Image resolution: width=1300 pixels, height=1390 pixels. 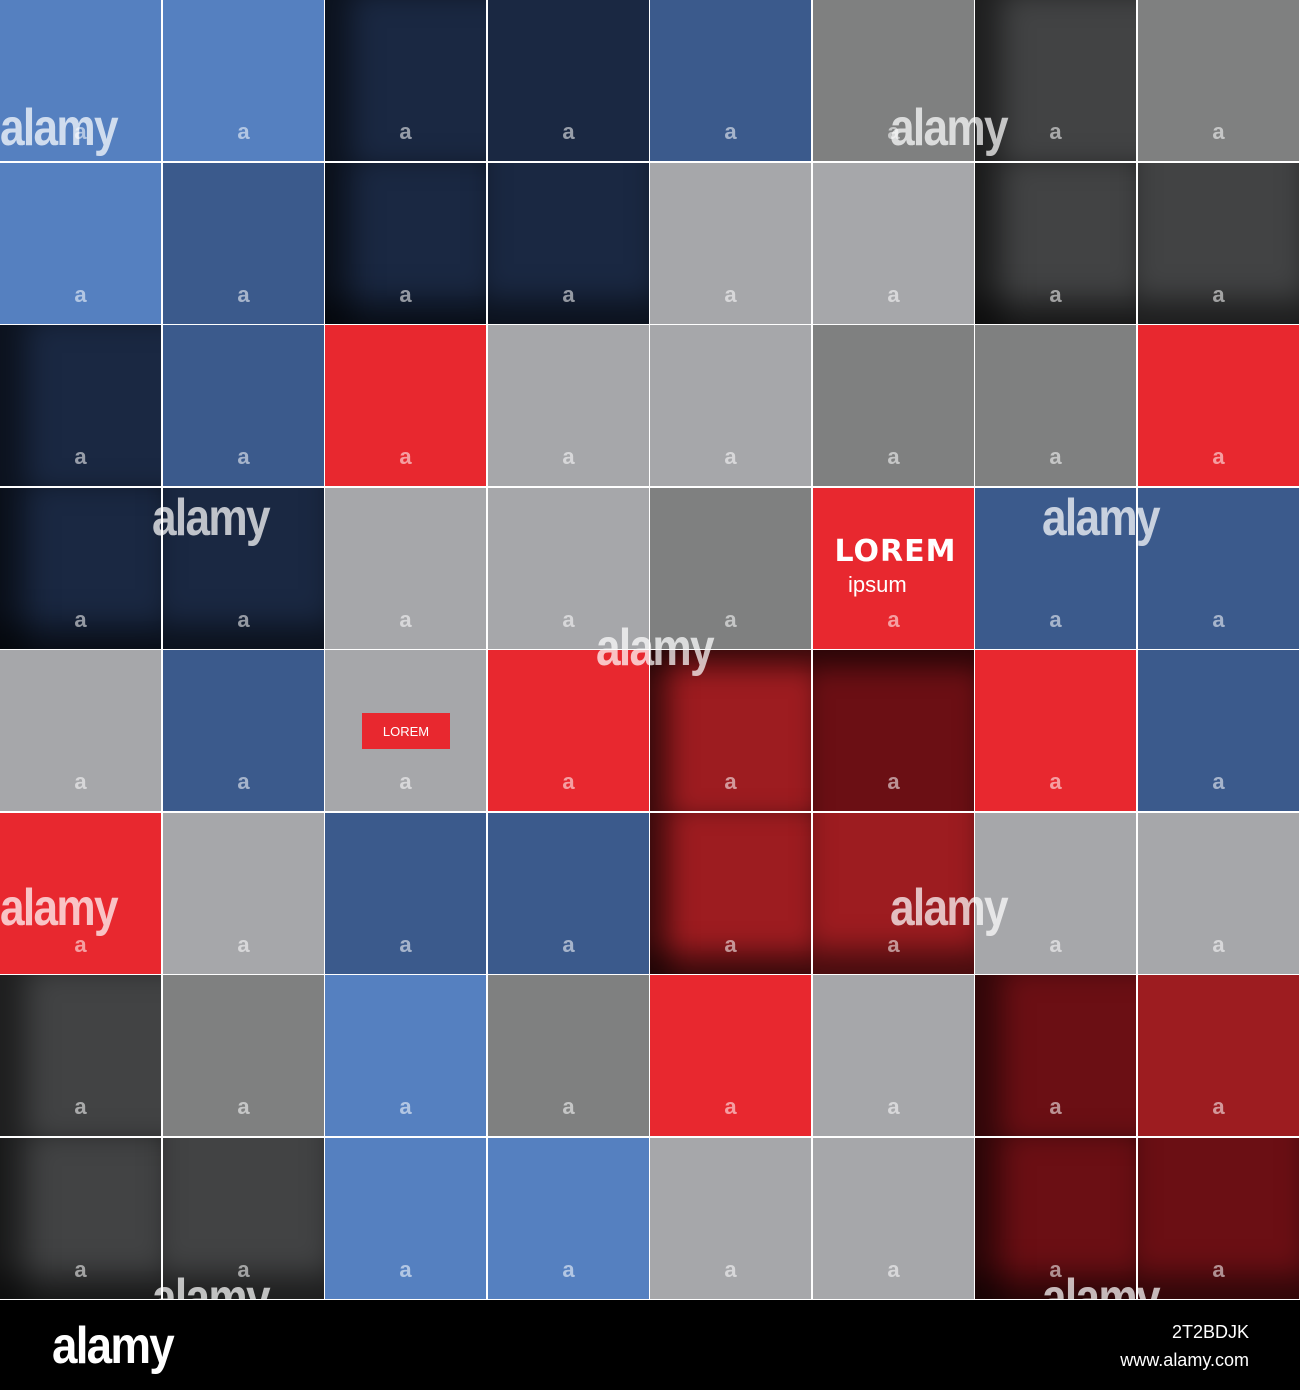 I want to click on footer-bar: alamy 2T2BDJK www.alamy.com, so click(x=650, y=1345).